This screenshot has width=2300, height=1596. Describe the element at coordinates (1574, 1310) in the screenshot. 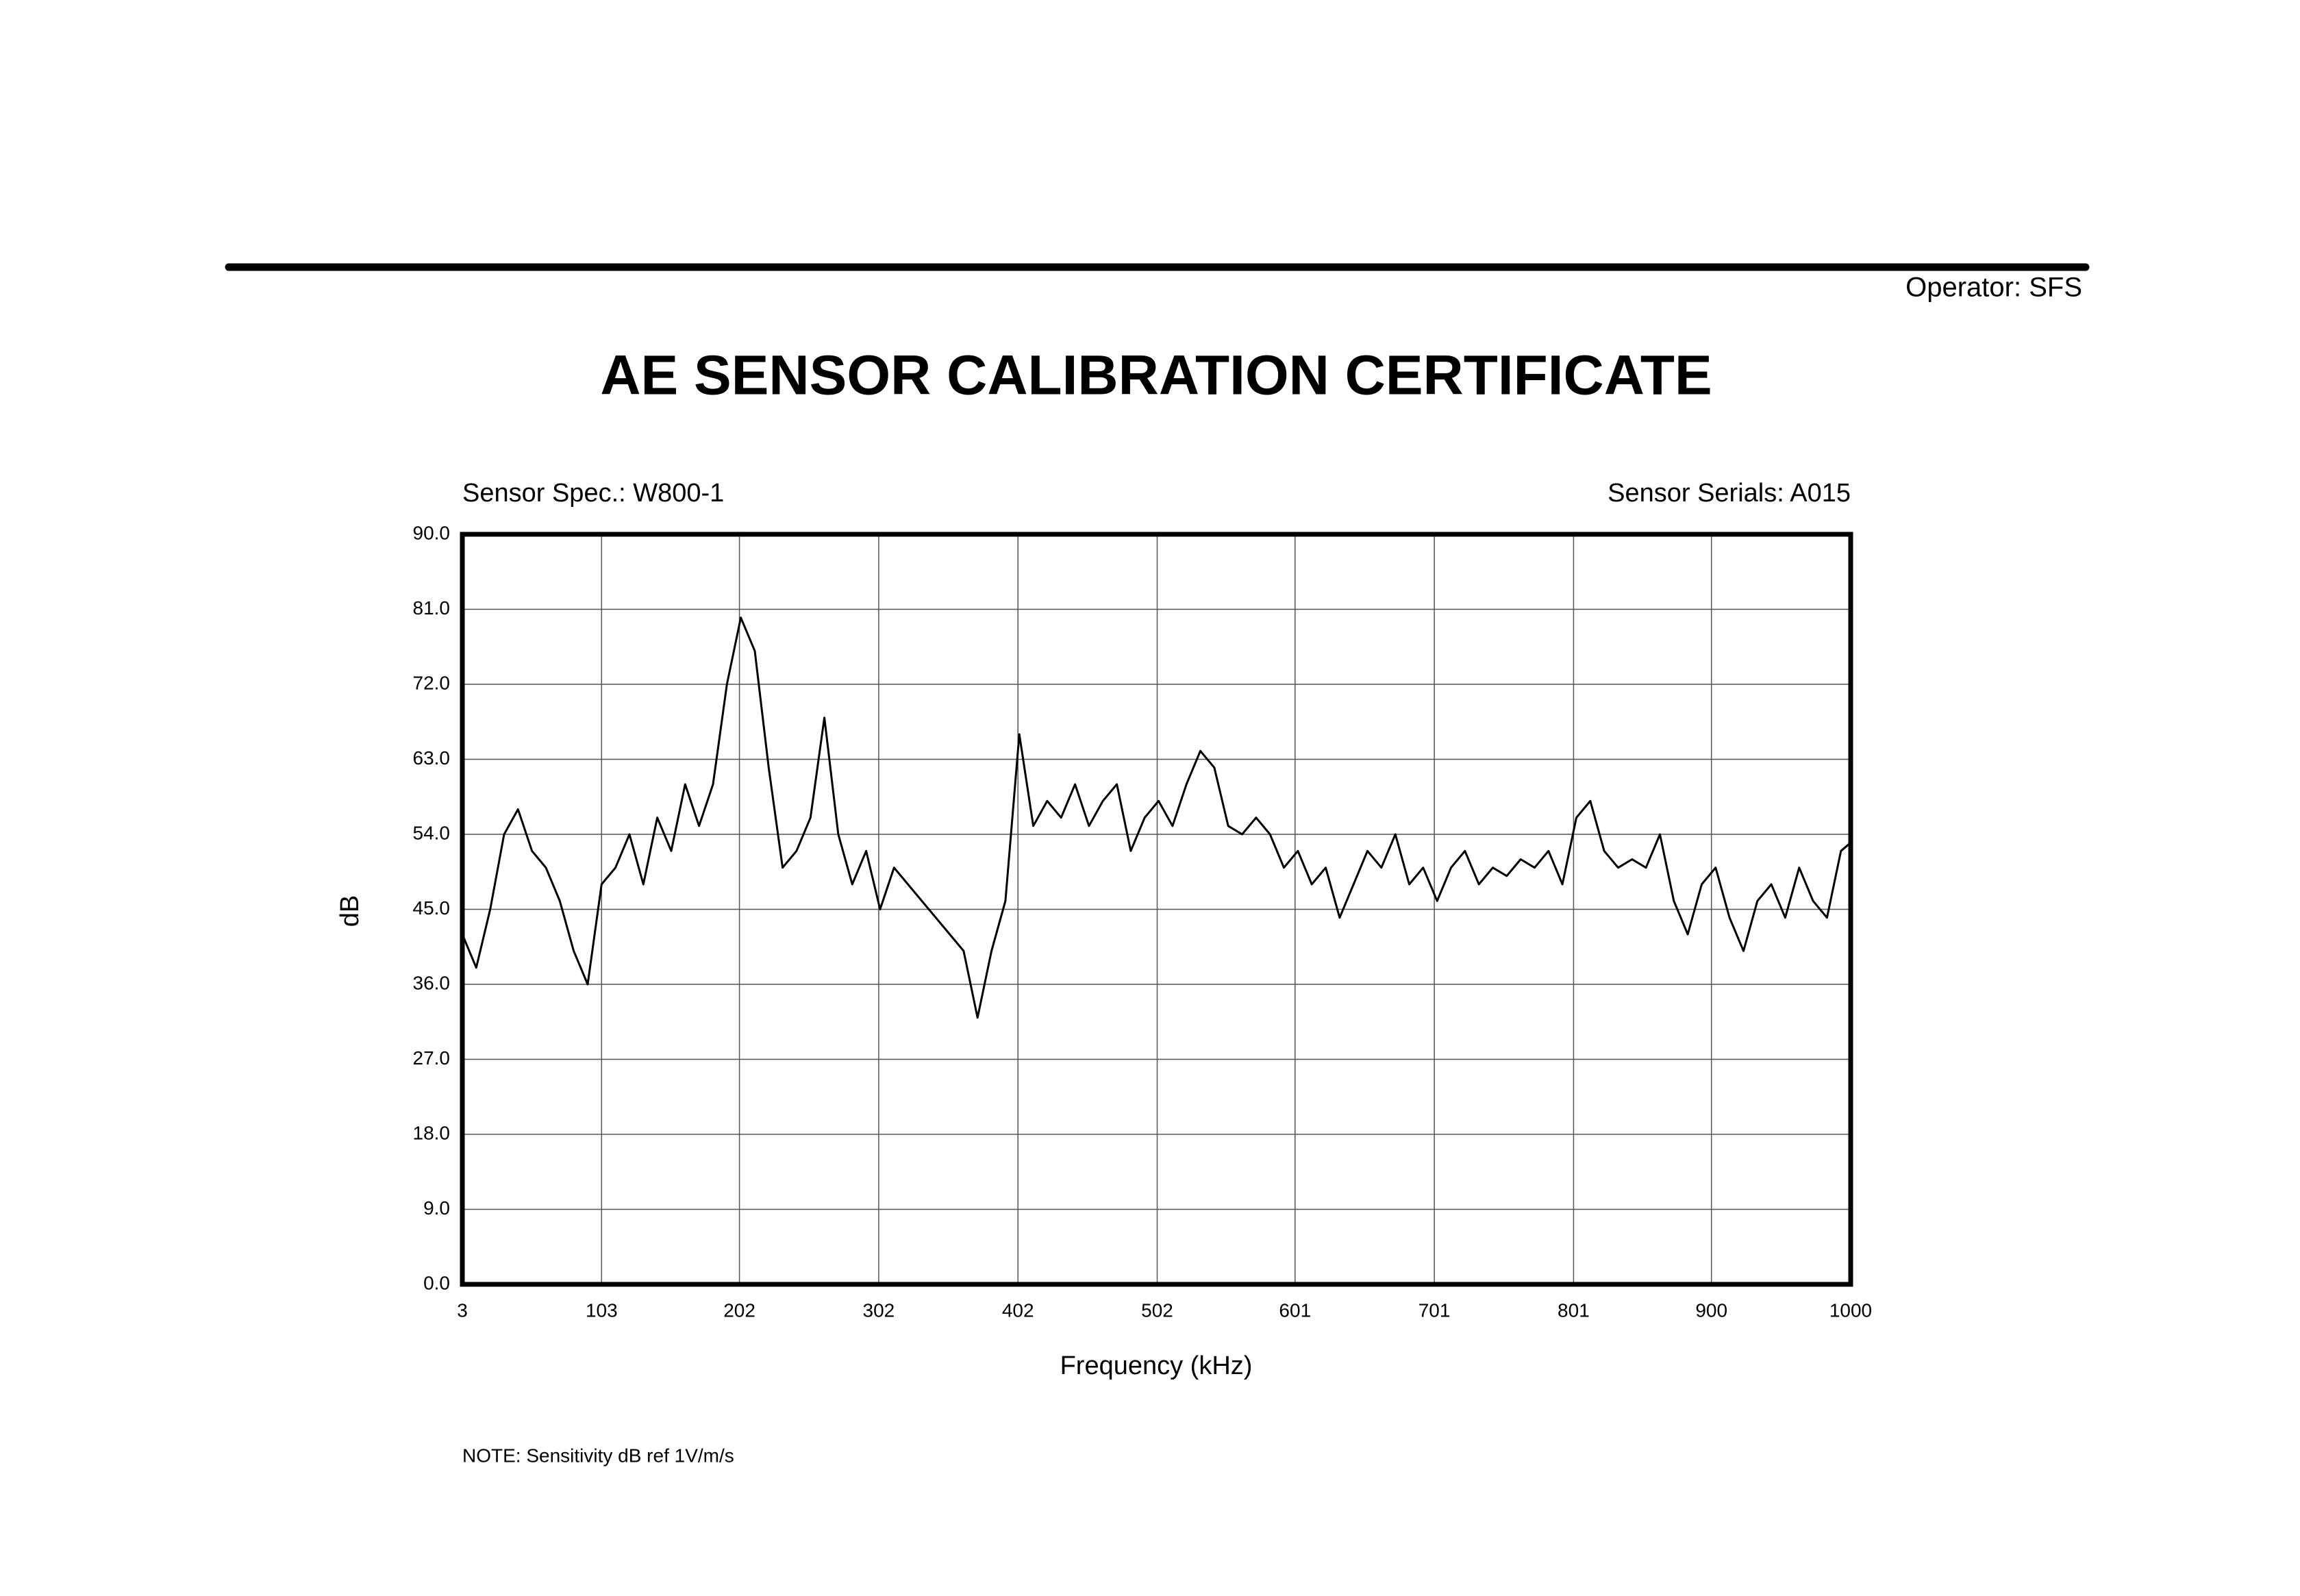

I see `x-tick-label: 801` at that location.